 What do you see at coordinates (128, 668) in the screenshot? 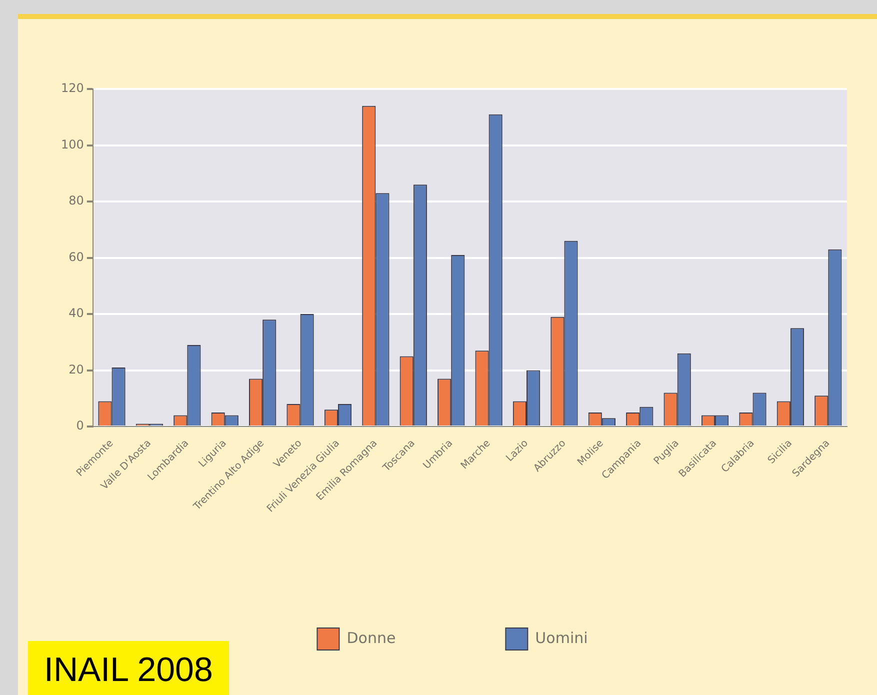
I see `text: INAIL 2008` at bounding box center [128, 668].